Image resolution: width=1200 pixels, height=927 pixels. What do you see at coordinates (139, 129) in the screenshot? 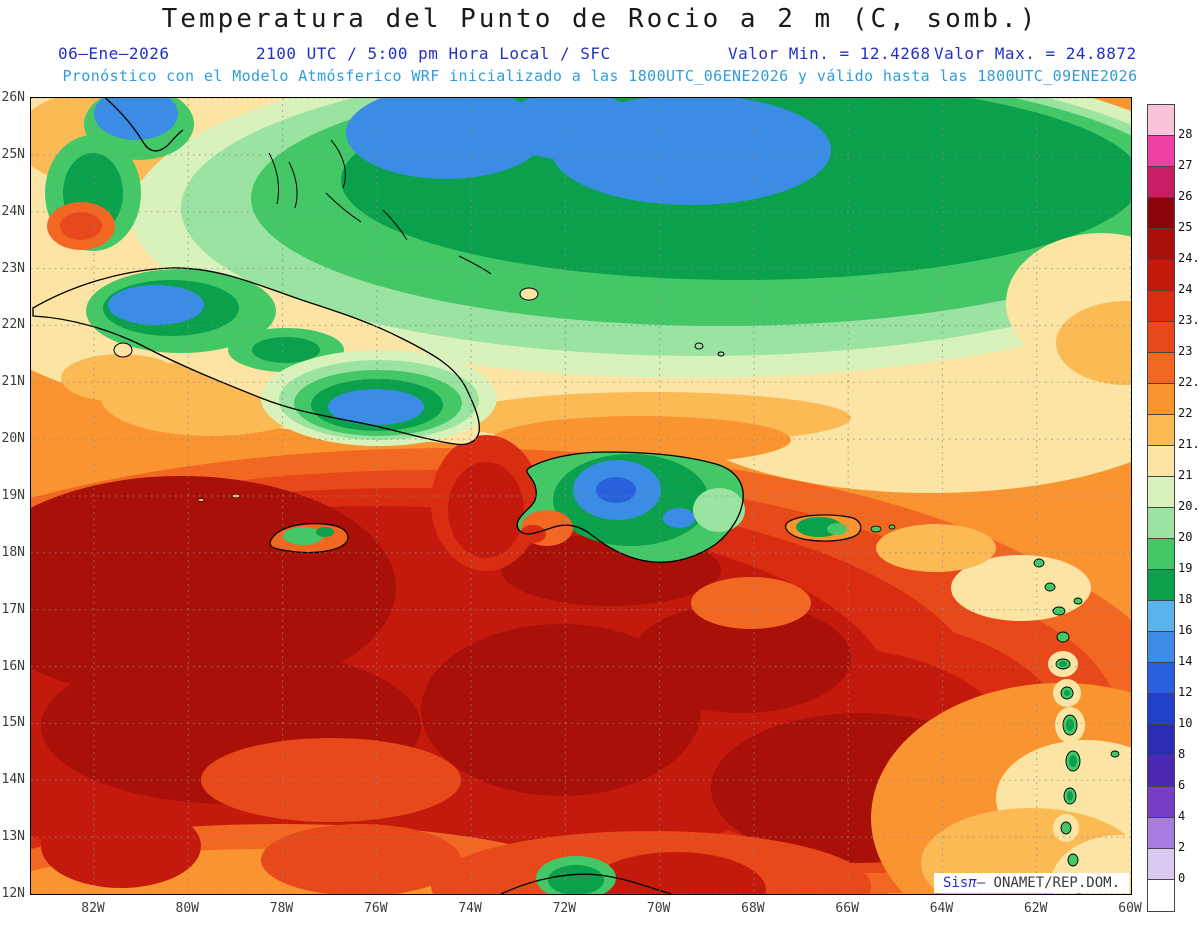
I see `florida` at bounding box center [139, 129].